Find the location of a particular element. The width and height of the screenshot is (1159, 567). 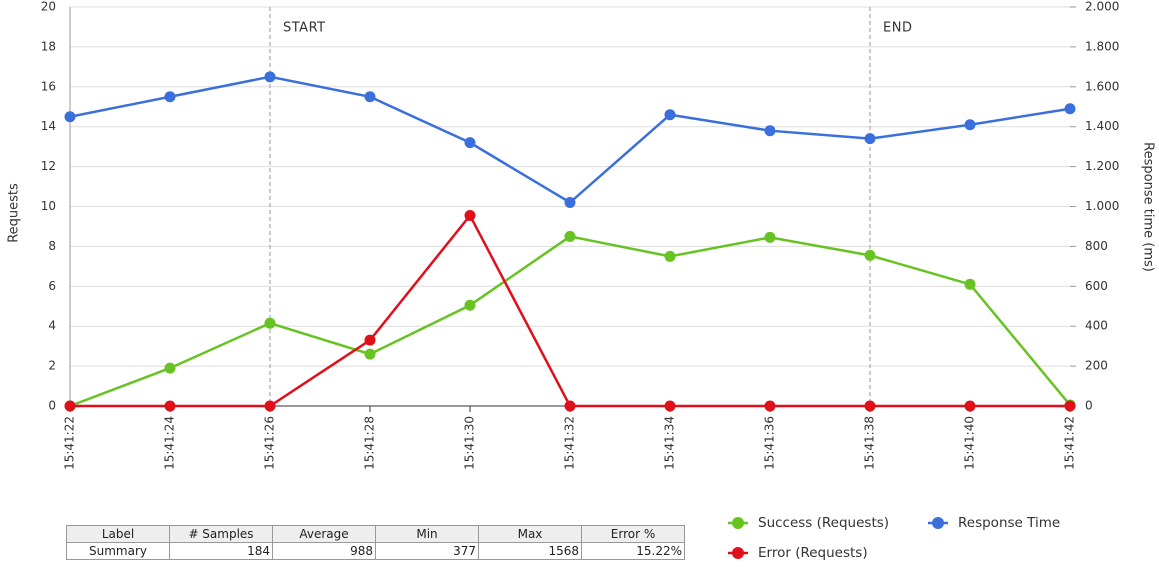

y2-tick-label: 2.000 is located at coordinates (1102, 7).